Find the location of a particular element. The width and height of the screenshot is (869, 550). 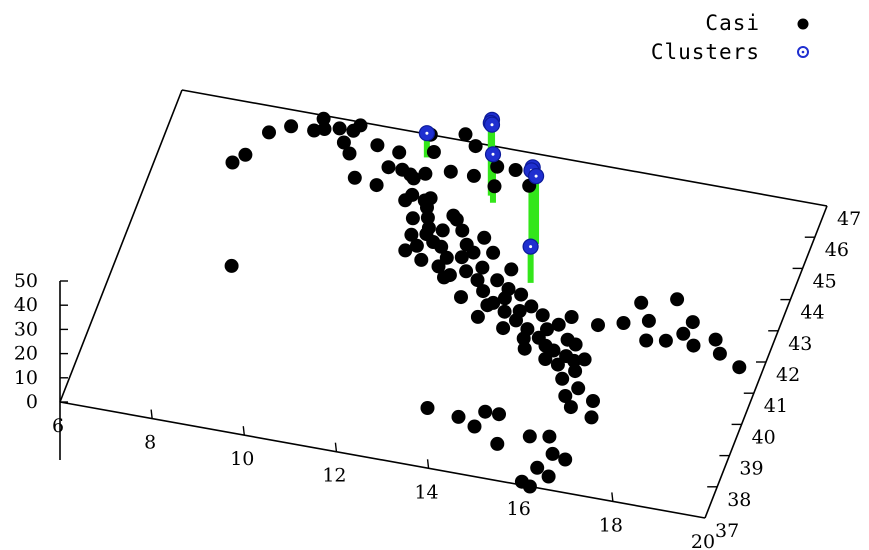

left-edge-line is located at coordinates (121, 246).